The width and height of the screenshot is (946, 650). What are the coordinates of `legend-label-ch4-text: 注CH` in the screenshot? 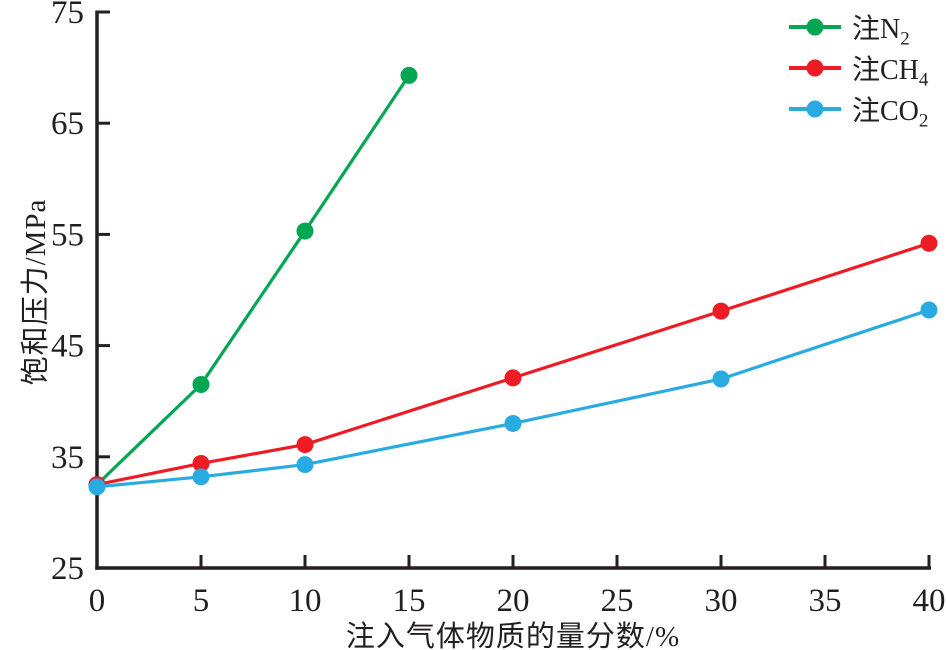 It's located at (885, 70).